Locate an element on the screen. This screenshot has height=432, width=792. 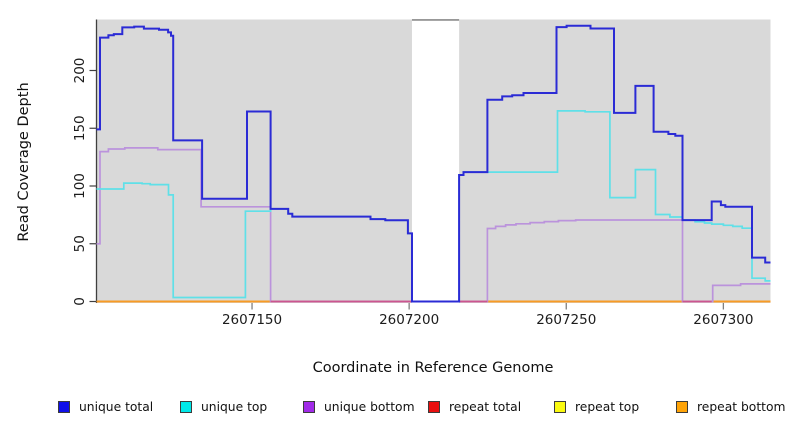
legend-item-unique-total: unique total is located at coordinates (105, 407).